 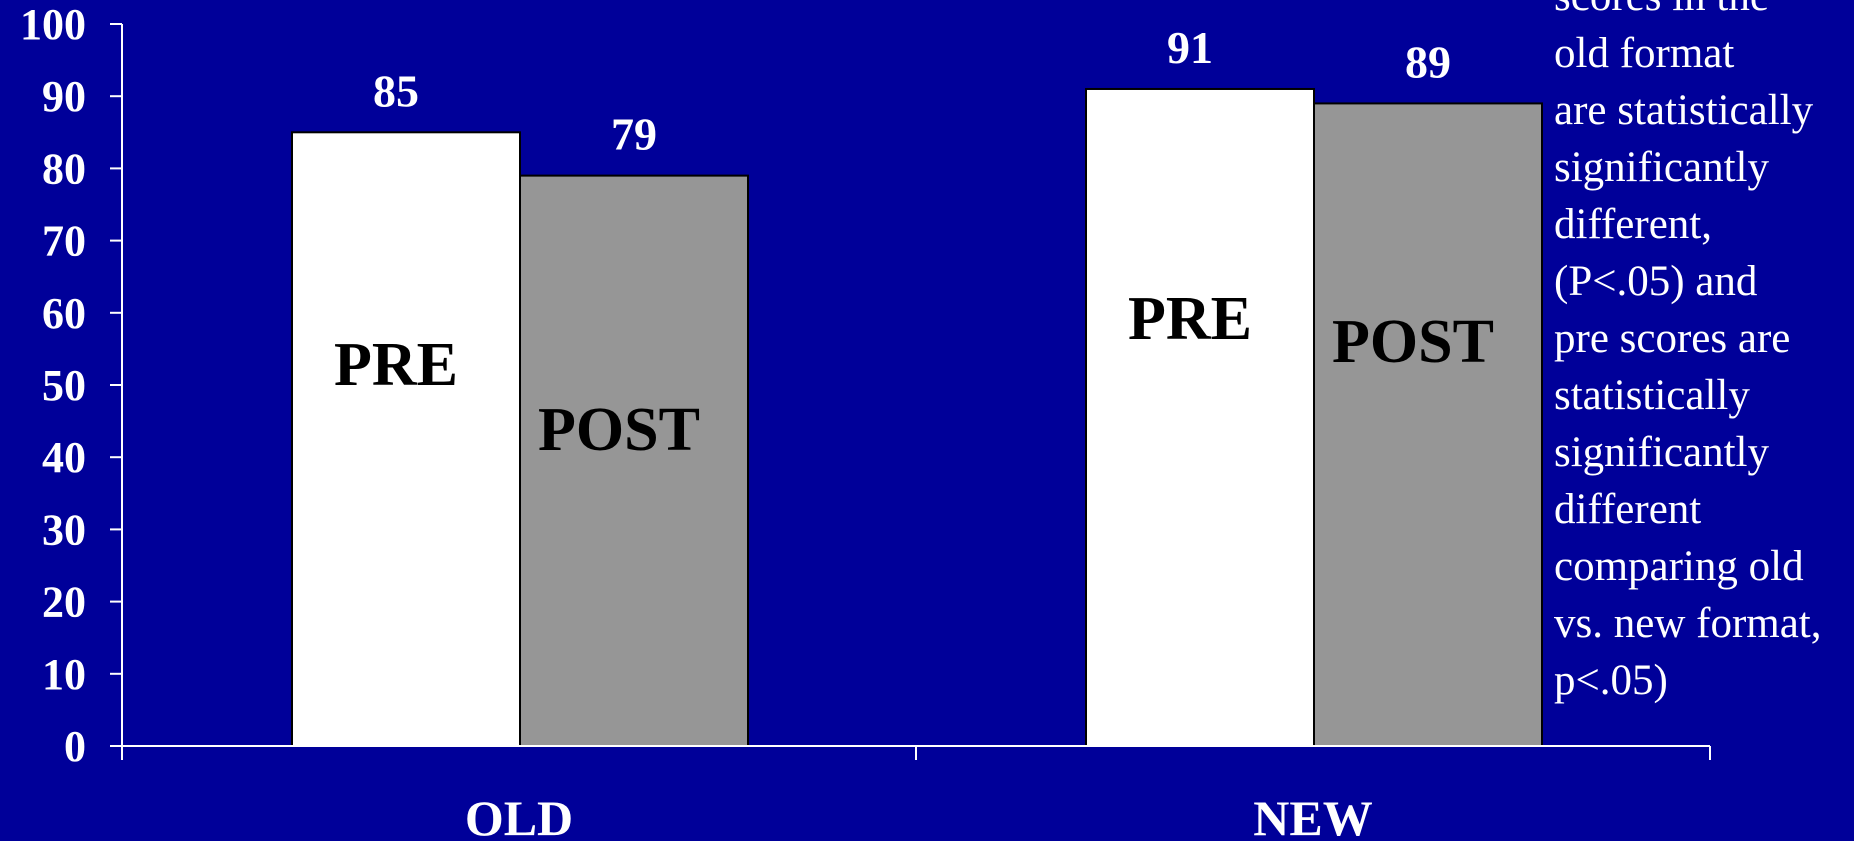 What do you see at coordinates (1633, 224) in the screenshot?
I see `annotation-line: different,` at bounding box center [1633, 224].